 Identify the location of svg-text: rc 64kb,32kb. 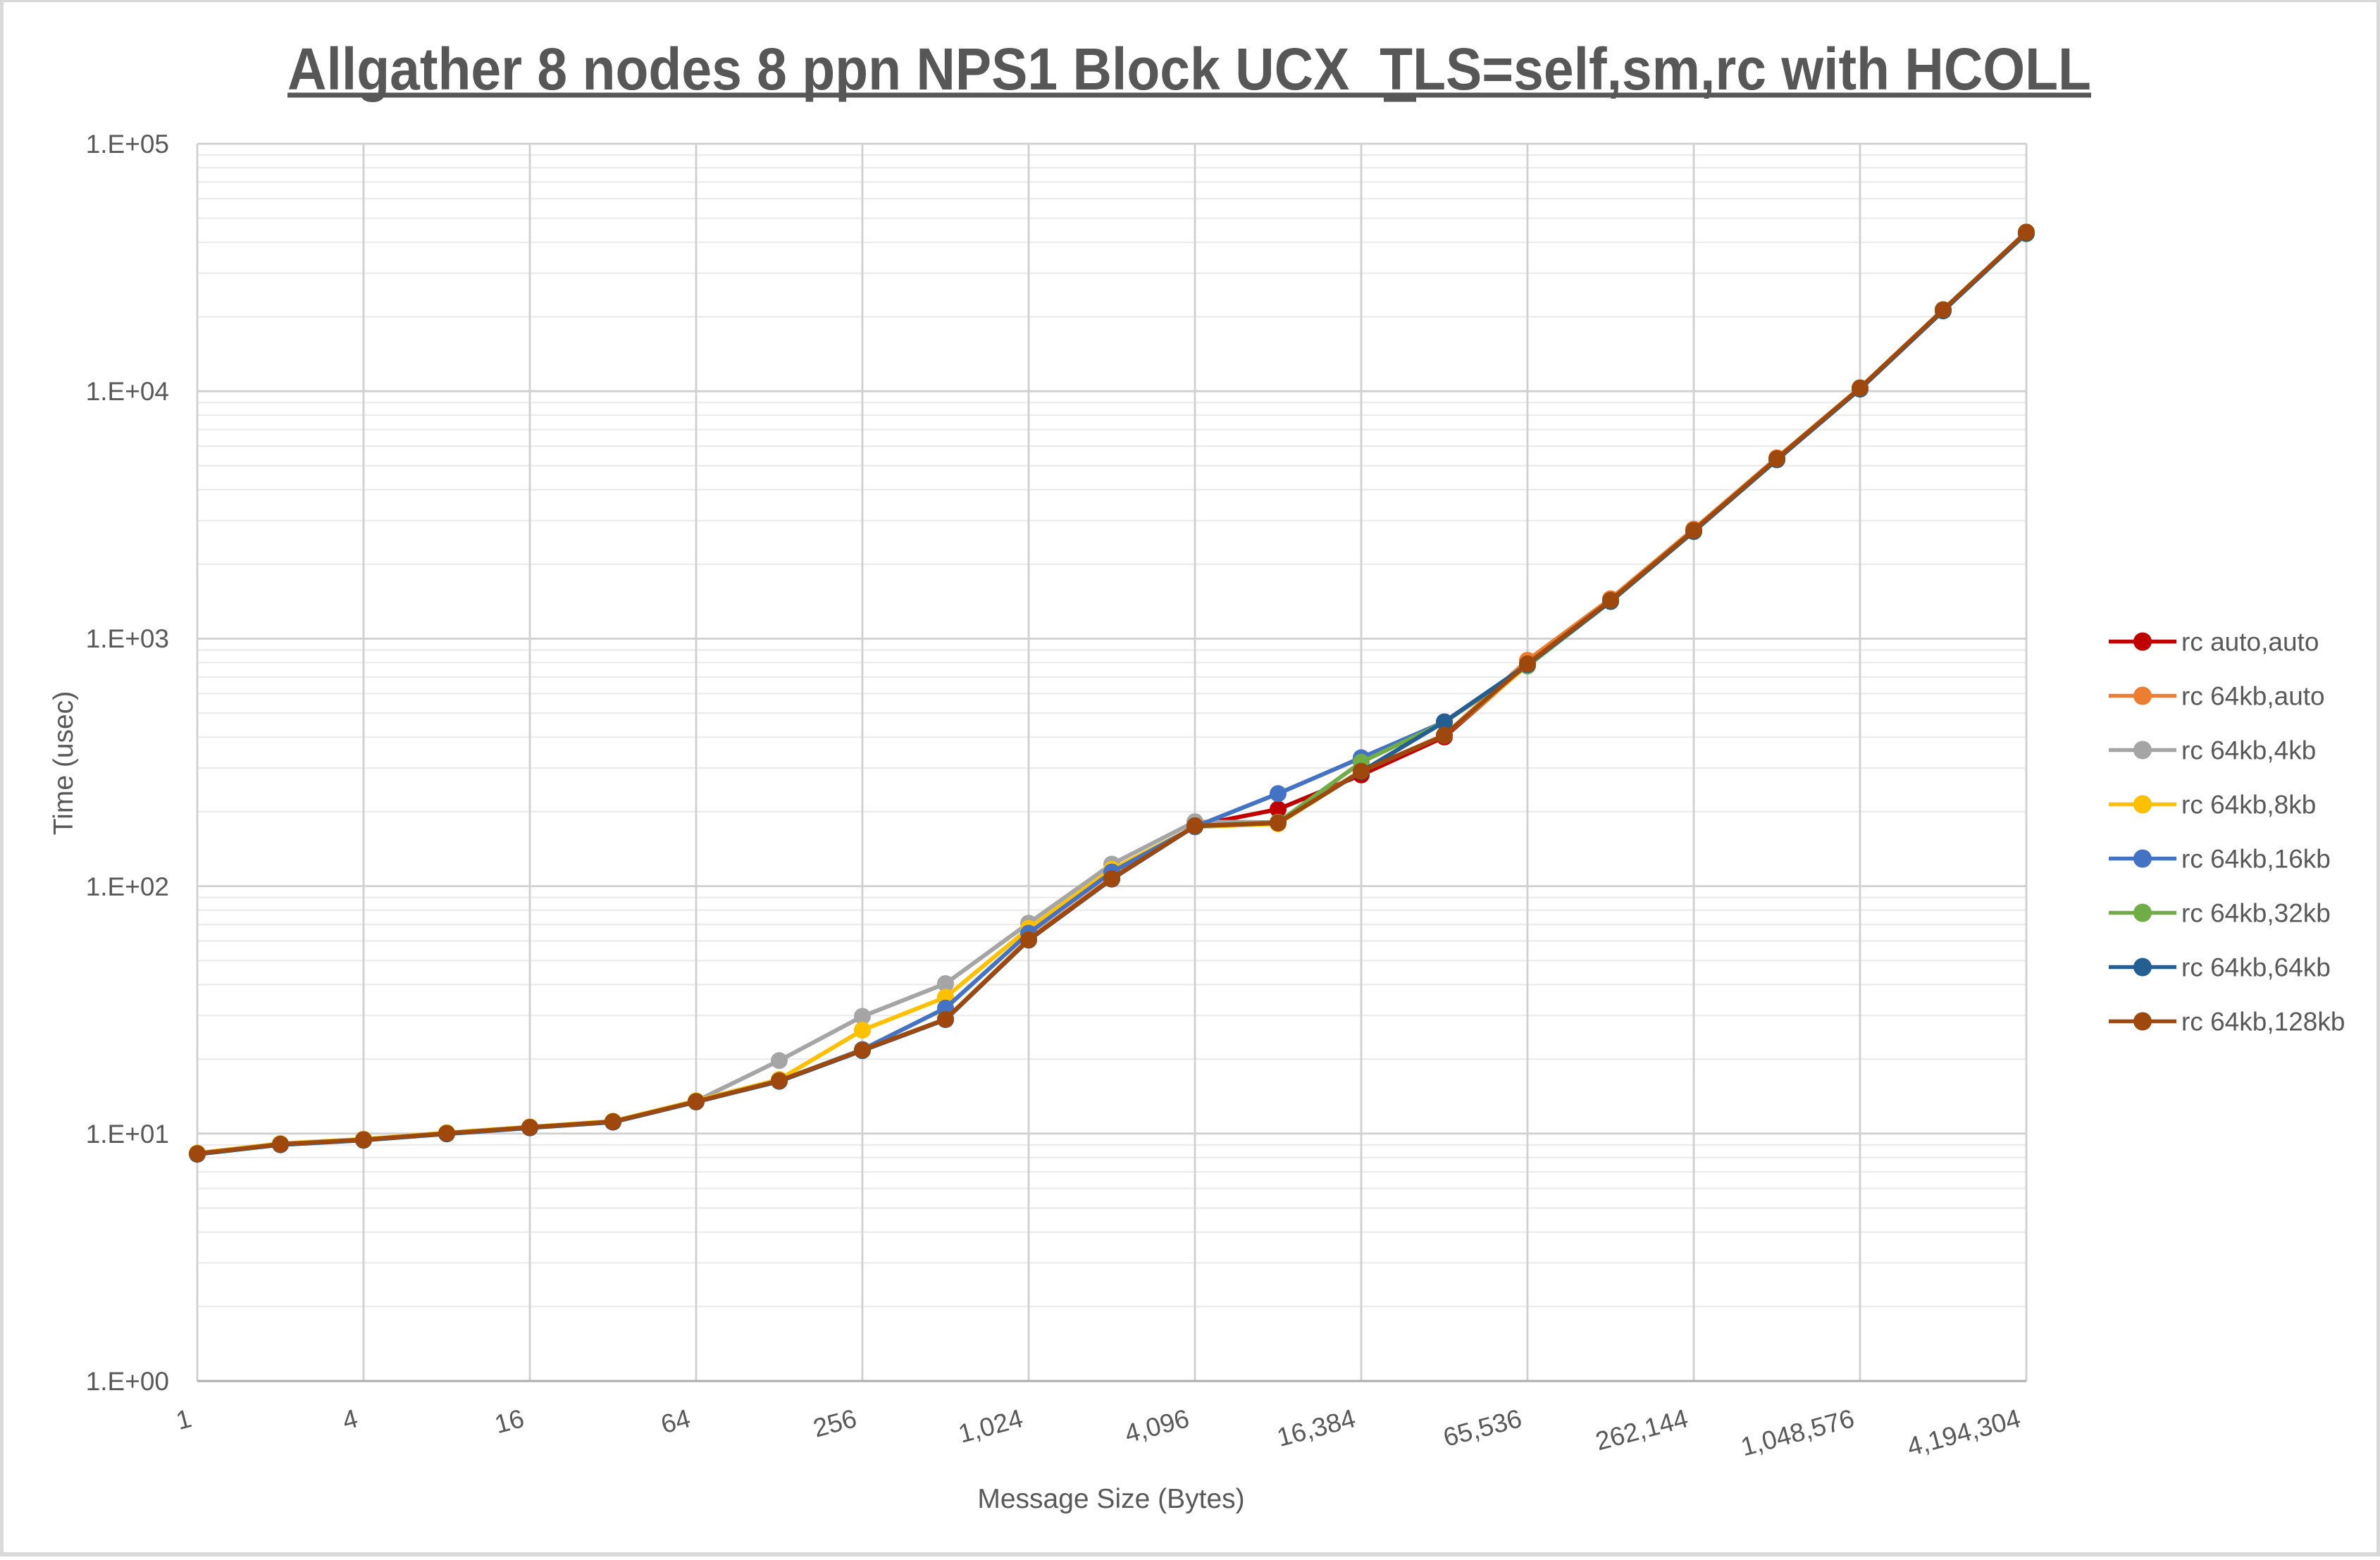
(2256, 913).